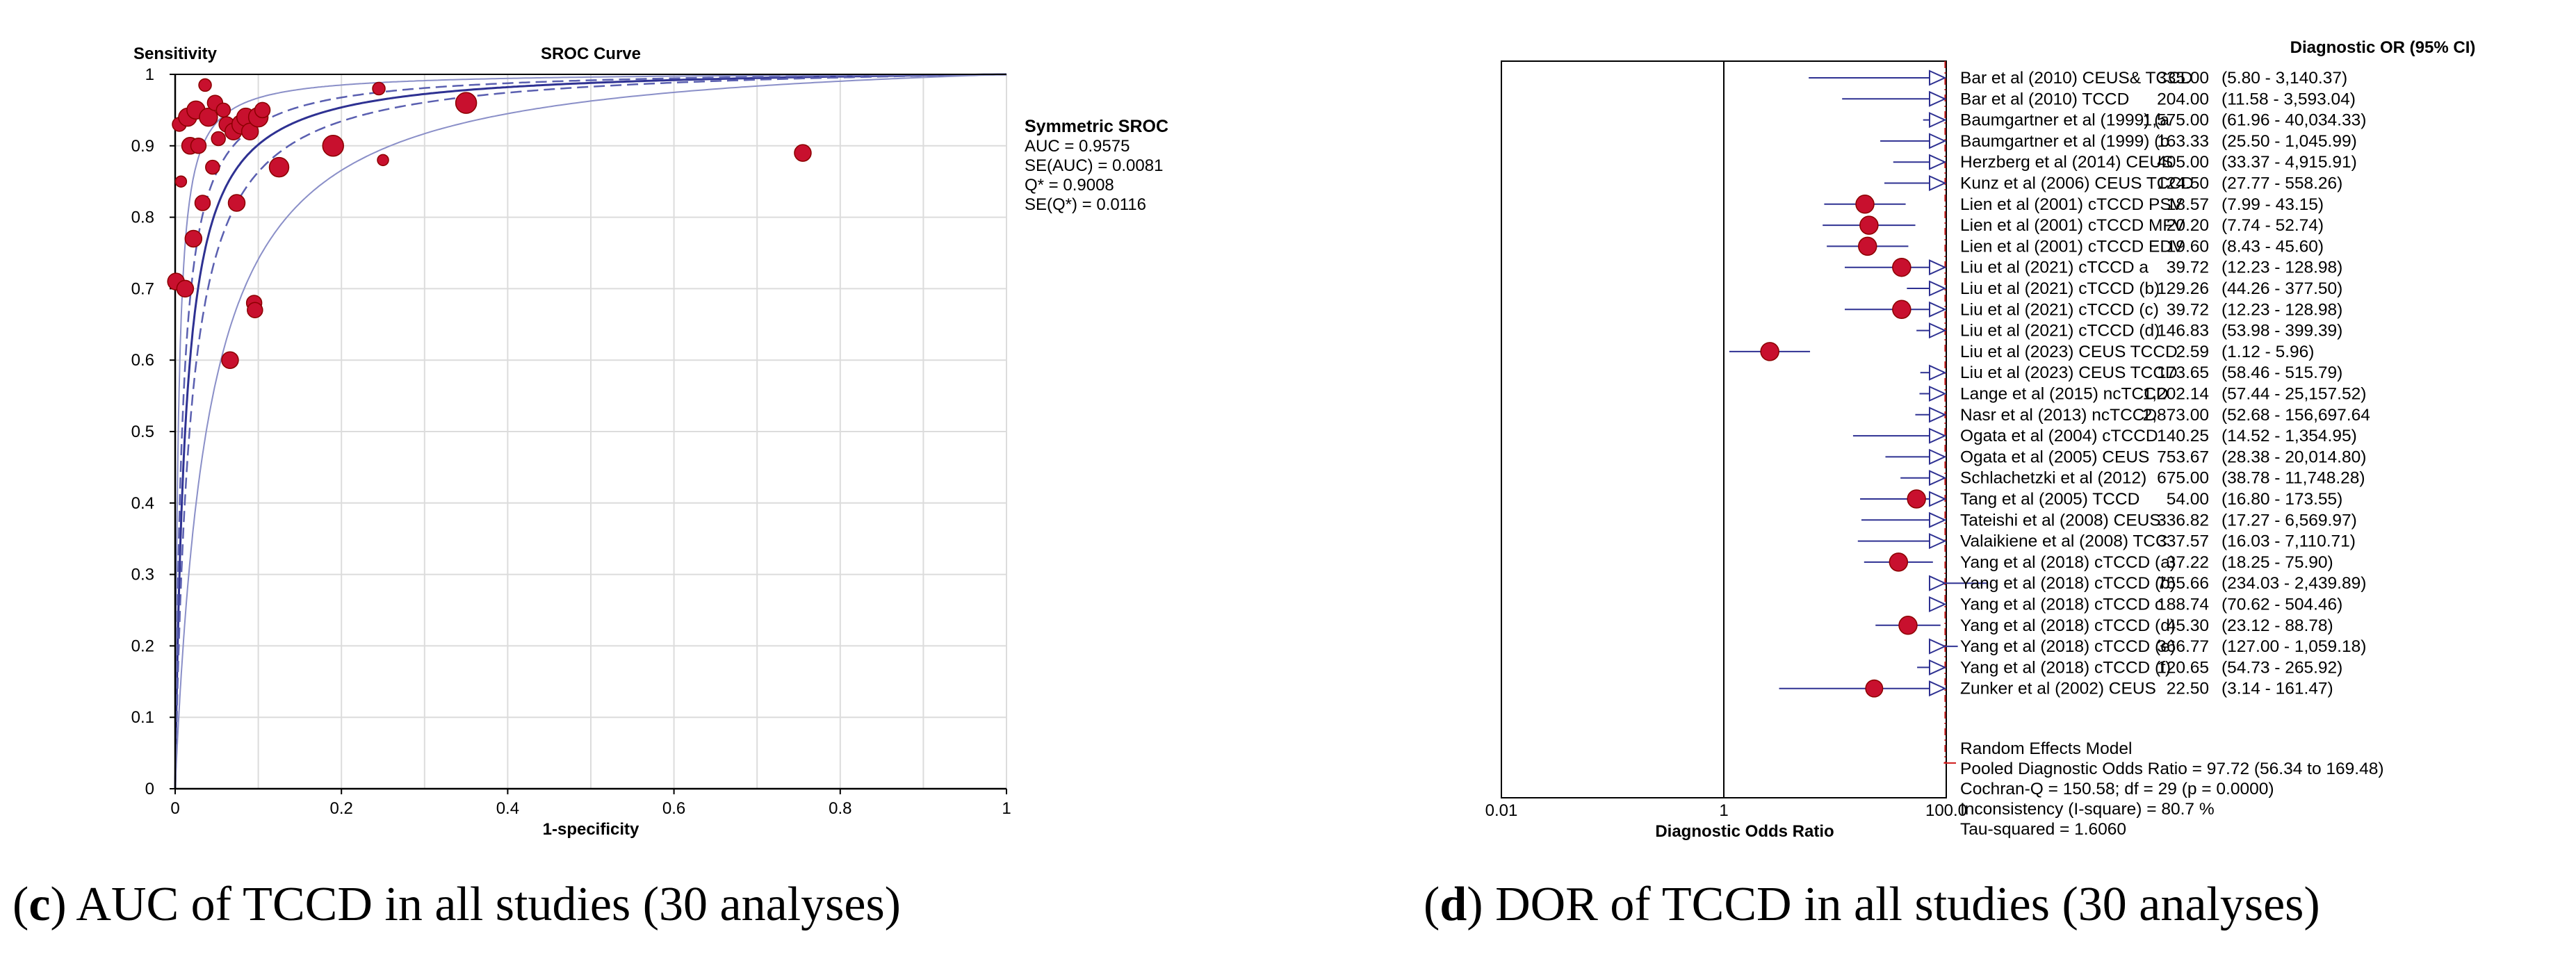 This screenshot has width=2576, height=959. I want to click on study-or: 173.65, so click(2183, 372).